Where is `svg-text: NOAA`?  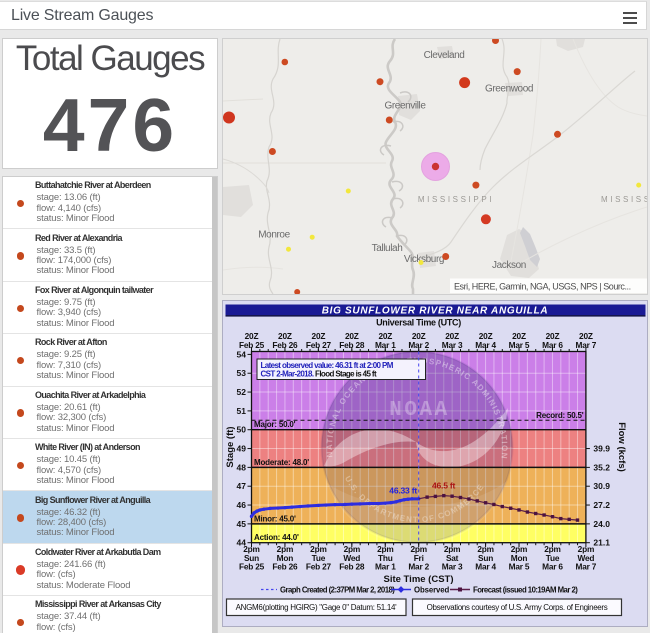
svg-text: NOAA is located at coordinates (419, 410).